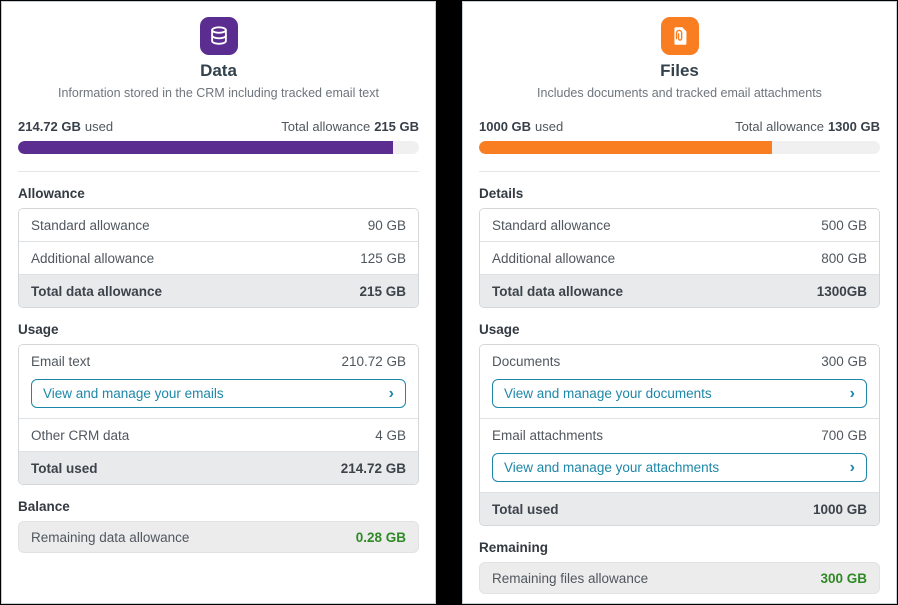 The image size is (898, 605). Describe the element at coordinates (853, 126) in the screenshot. I see `total-allowance-value: 1300 GB` at that location.